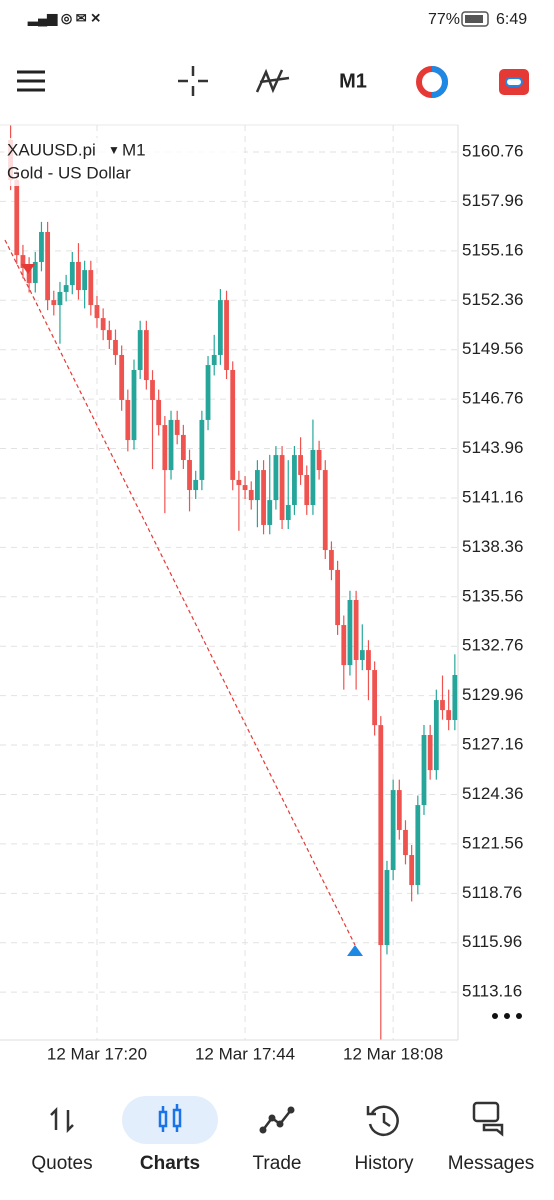 The image size is (554, 1200). What do you see at coordinates (97, 1053) in the screenshot?
I see `x-tick-label: 12 Mar 17:20` at bounding box center [97, 1053].